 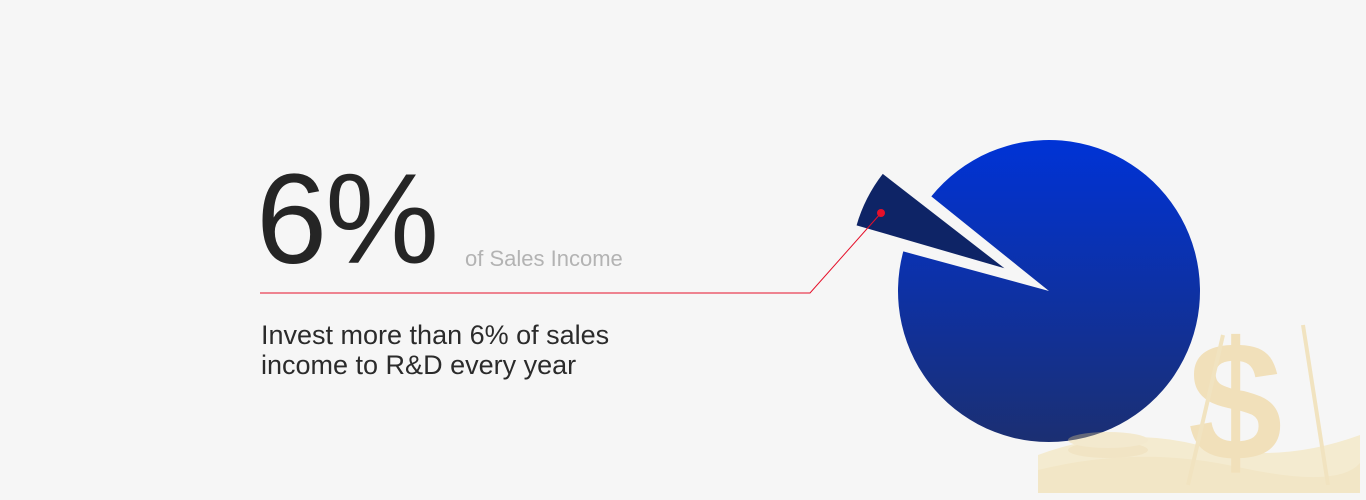 What do you see at coordinates (544, 258) in the screenshot?
I see `headline-suffix: of Sales Income` at bounding box center [544, 258].